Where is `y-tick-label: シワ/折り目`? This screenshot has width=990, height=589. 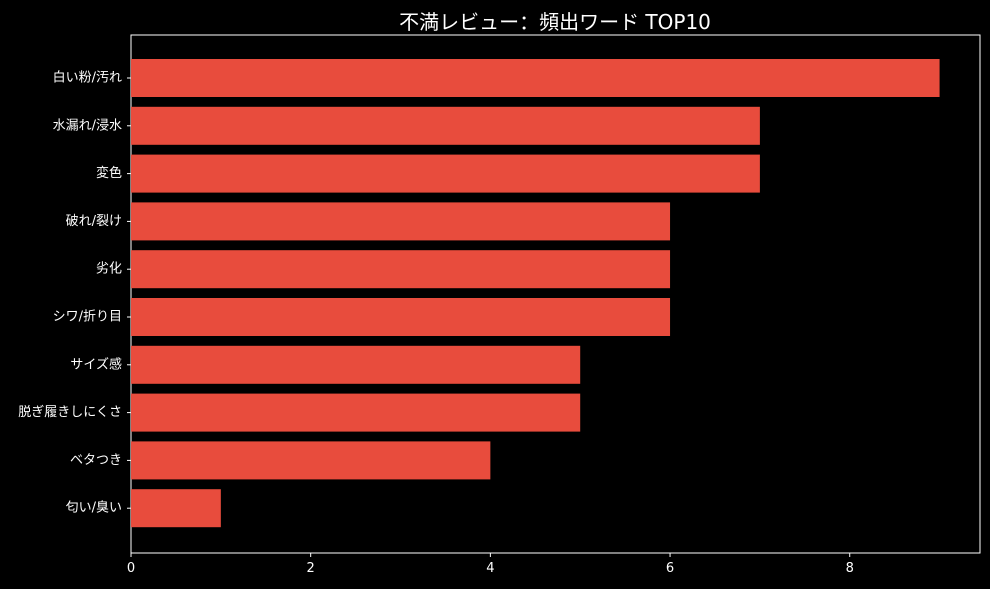 y-tick-label: シワ/折り目 is located at coordinates (87, 317).